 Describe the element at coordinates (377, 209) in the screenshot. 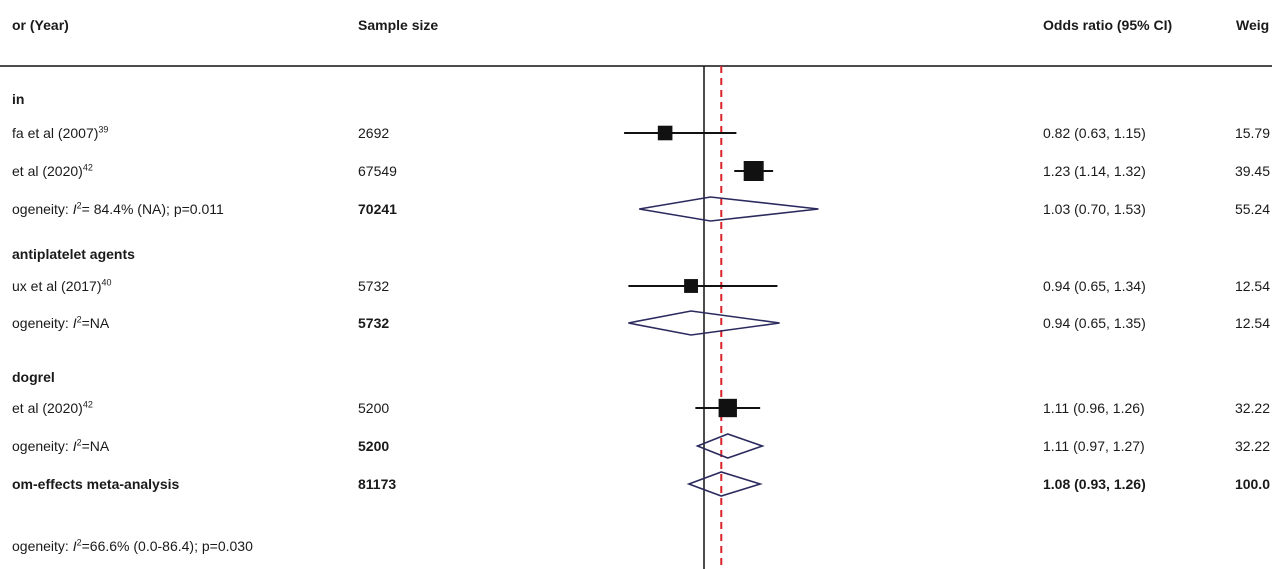

I see `sample-size: 70241` at that location.